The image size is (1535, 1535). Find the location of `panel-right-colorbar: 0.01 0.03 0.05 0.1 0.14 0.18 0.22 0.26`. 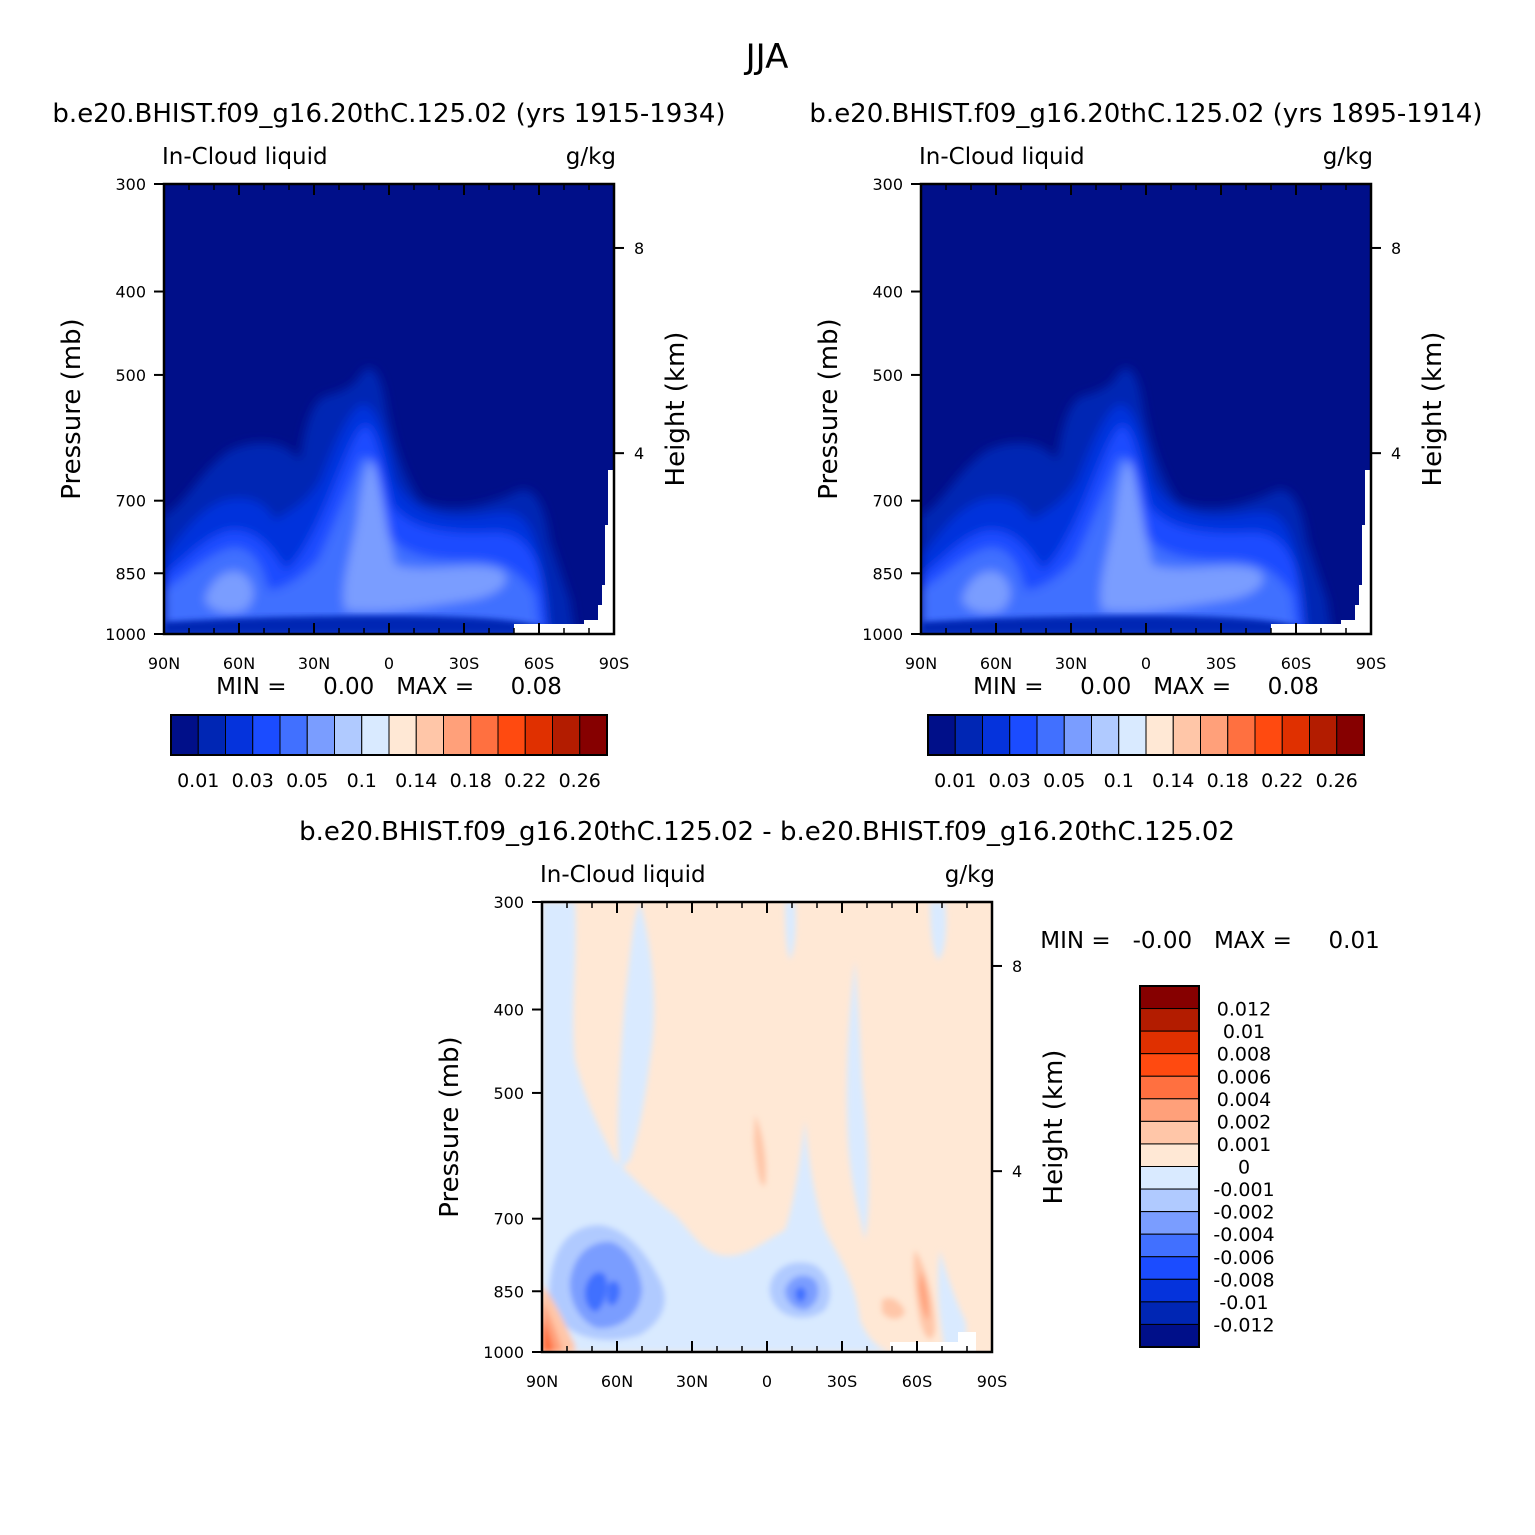

panel-right-colorbar: 0.01 0.03 0.05 0.1 0.14 0.18 0.22 0.26 is located at coordinates (1146, 753).